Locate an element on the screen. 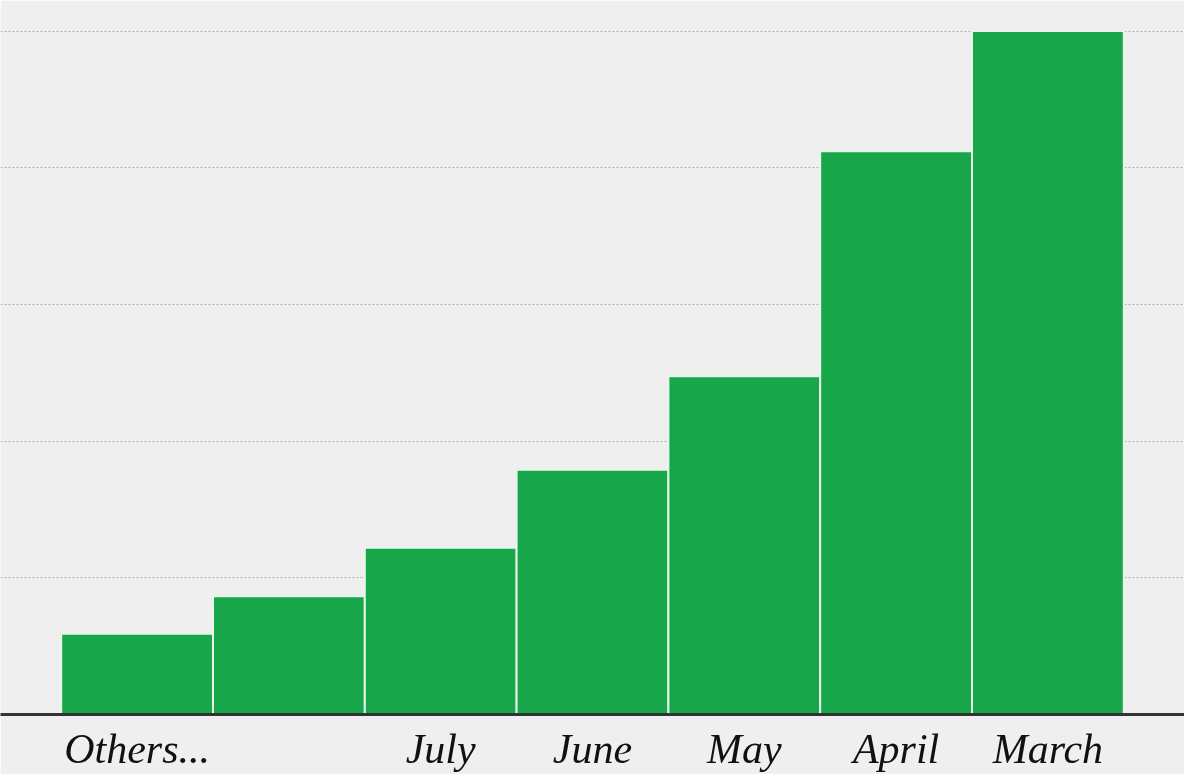  x-tick-label: May is located at coordinates (743, 748).